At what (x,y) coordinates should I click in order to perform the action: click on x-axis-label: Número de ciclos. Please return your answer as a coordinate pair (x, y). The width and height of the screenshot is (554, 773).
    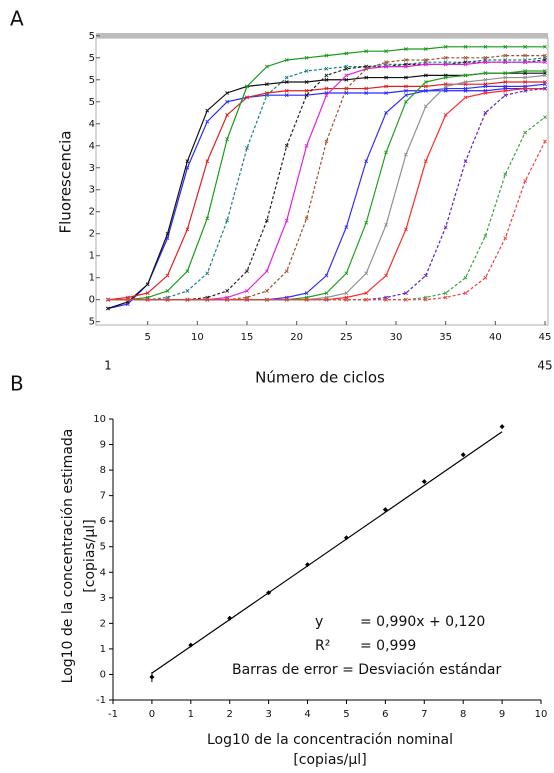
    Looking at the image, I should click on (320, 378).